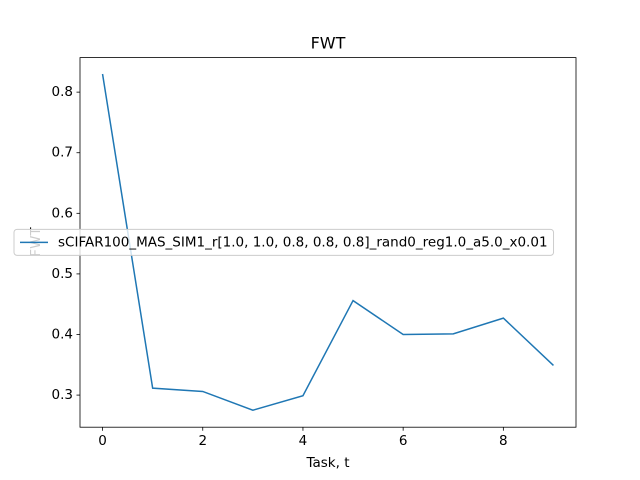 This screenshot has width=640, height=480. What do you see at coordinates (62, 334) in the screenshot?
I see `y-tick-label: 0.4` at bounding box center [62, 334].